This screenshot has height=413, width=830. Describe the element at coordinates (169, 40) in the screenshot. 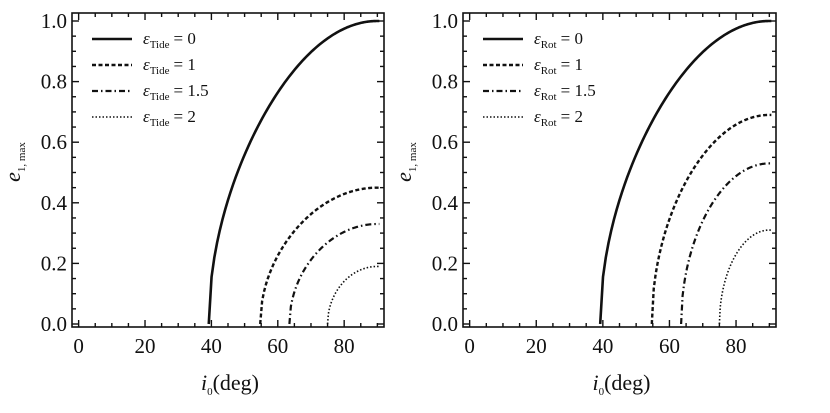

I see `legend-label-1: εTide = 0` at that location.